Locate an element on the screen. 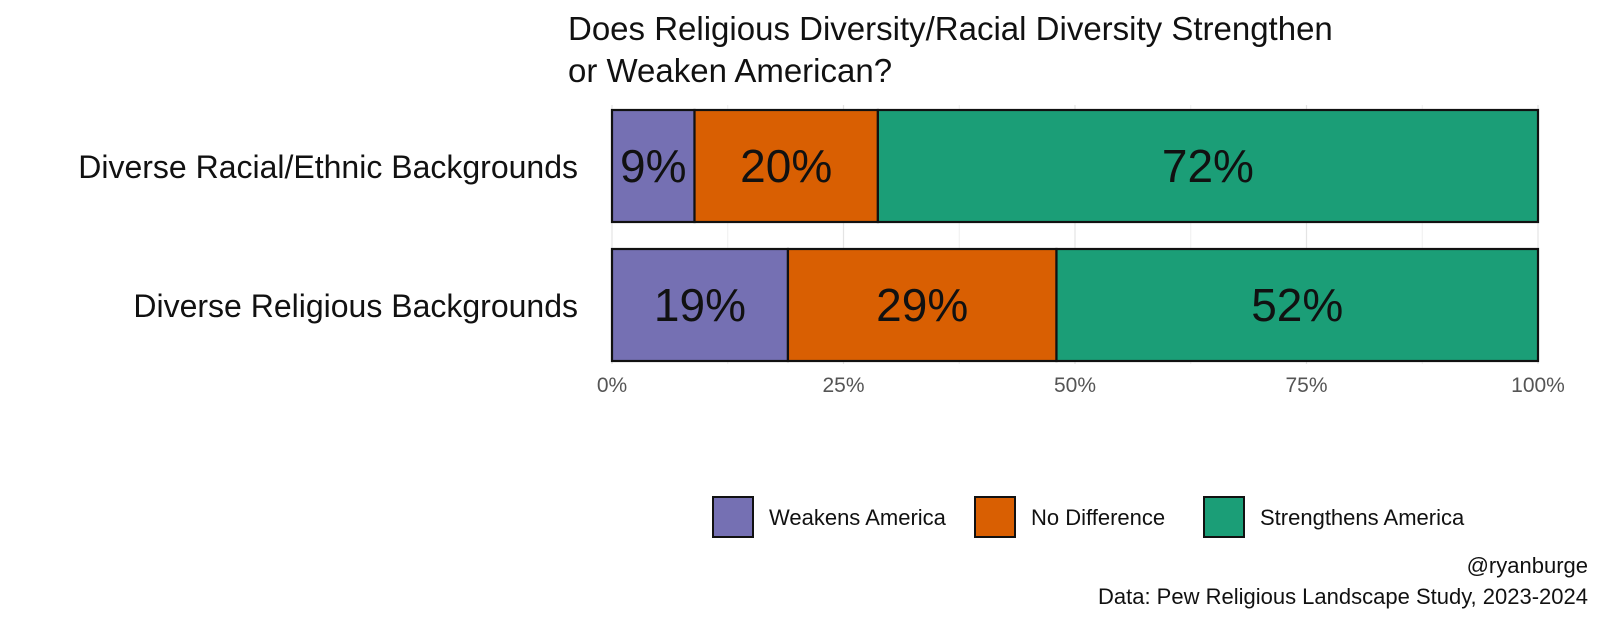 The image size is (1600, 622). x-tick-label: 50% is located at coordinates (1075, 385).